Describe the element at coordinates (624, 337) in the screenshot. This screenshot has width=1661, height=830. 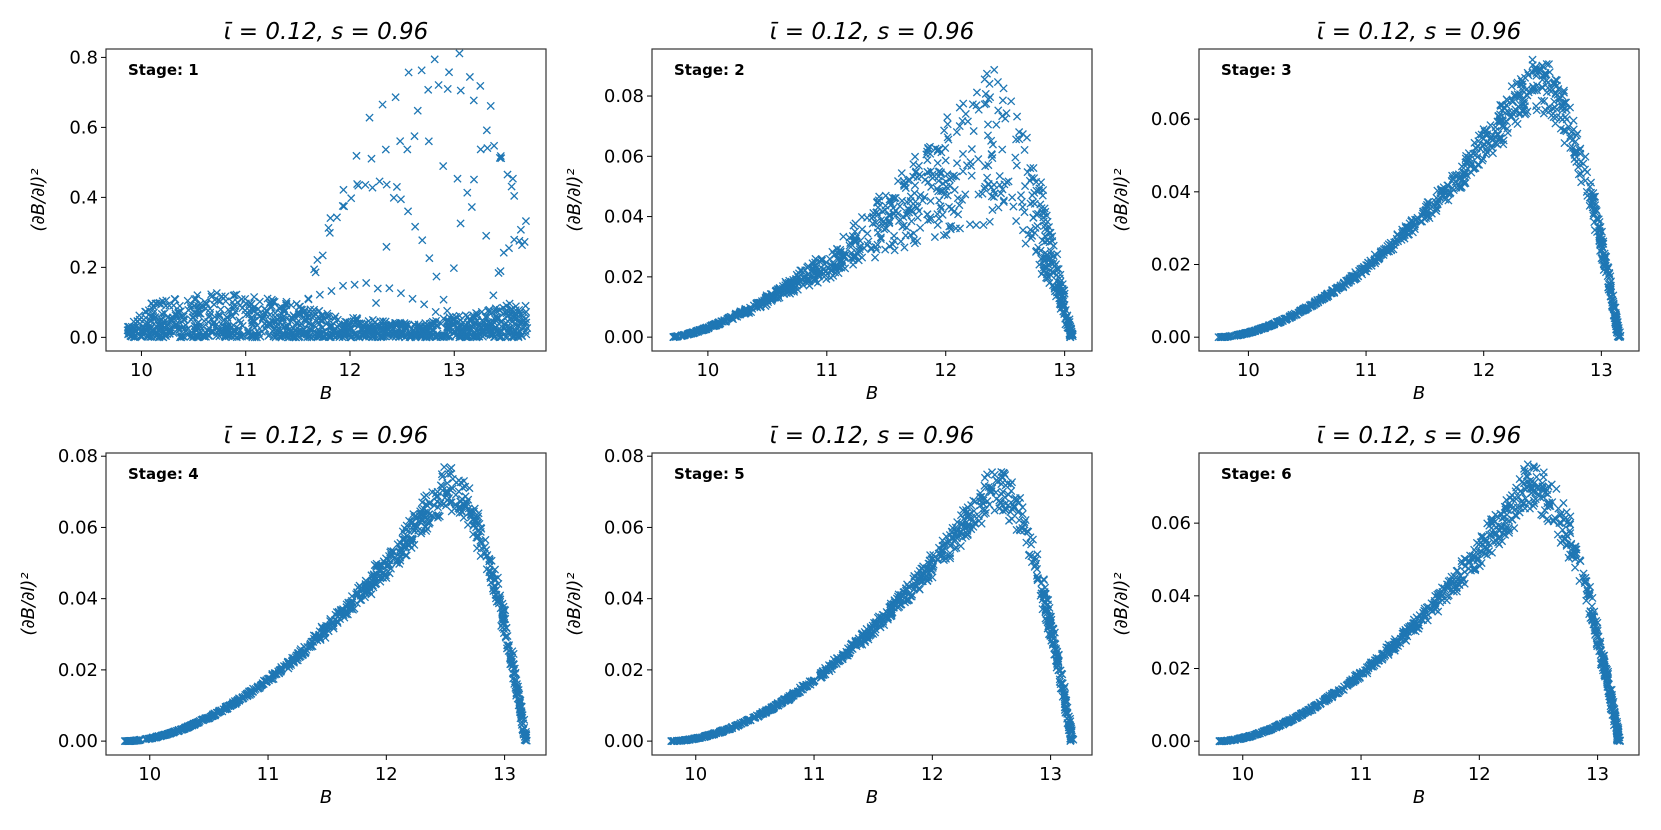
I see `y-tick-label: 0.00` at that location.